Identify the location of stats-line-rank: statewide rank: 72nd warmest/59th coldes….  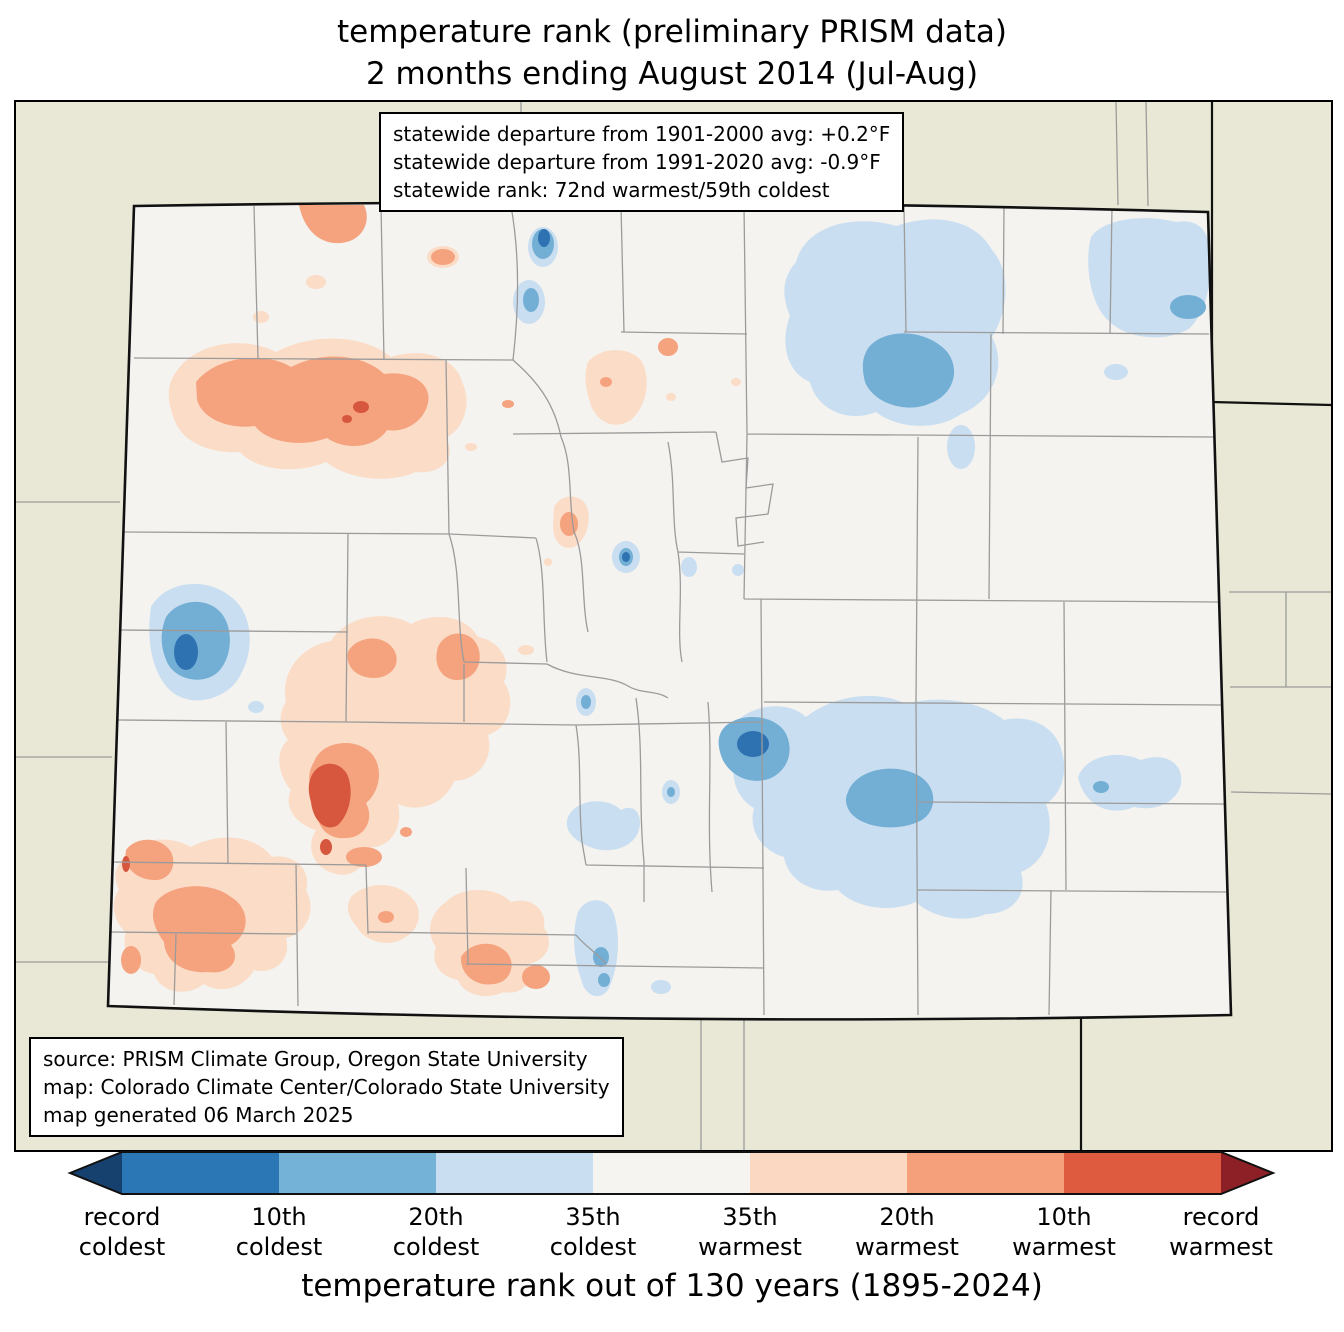
(611, 190).